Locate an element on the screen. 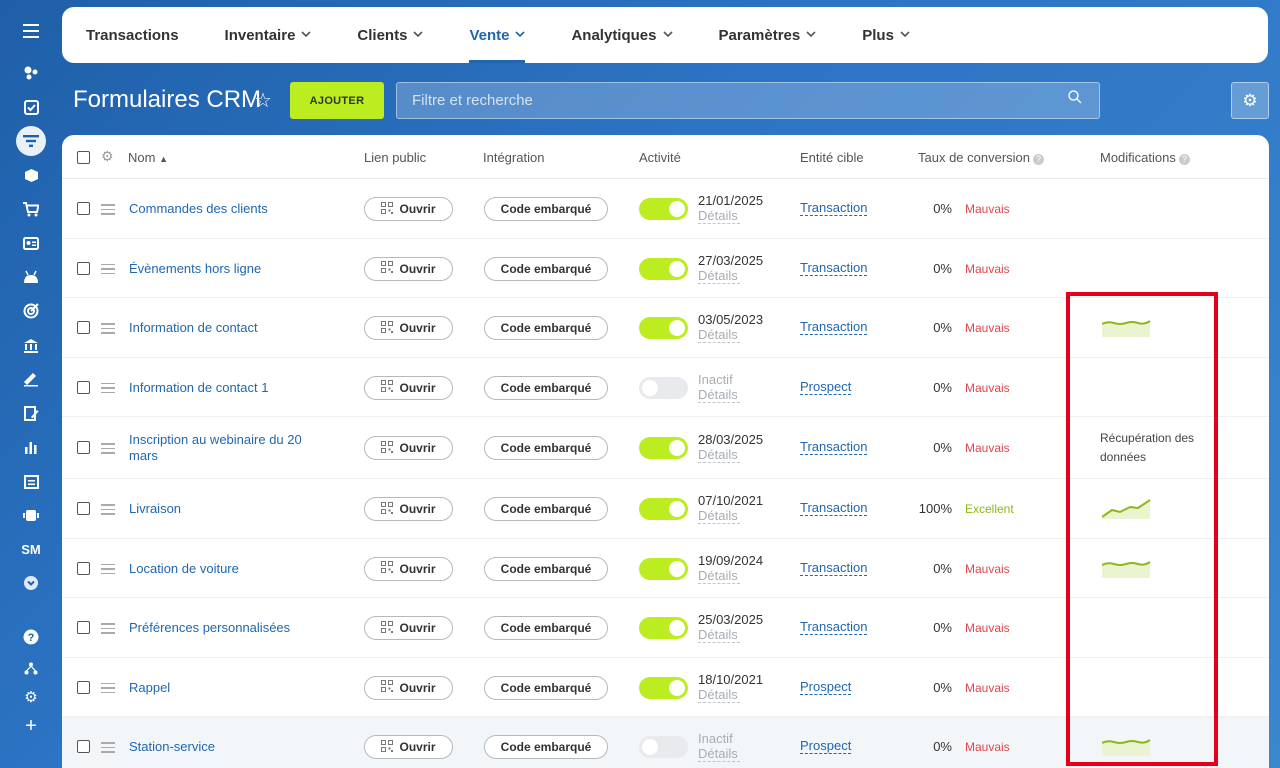  form-name-link: Préférences personnalisées is located at coordinates (210, 627).